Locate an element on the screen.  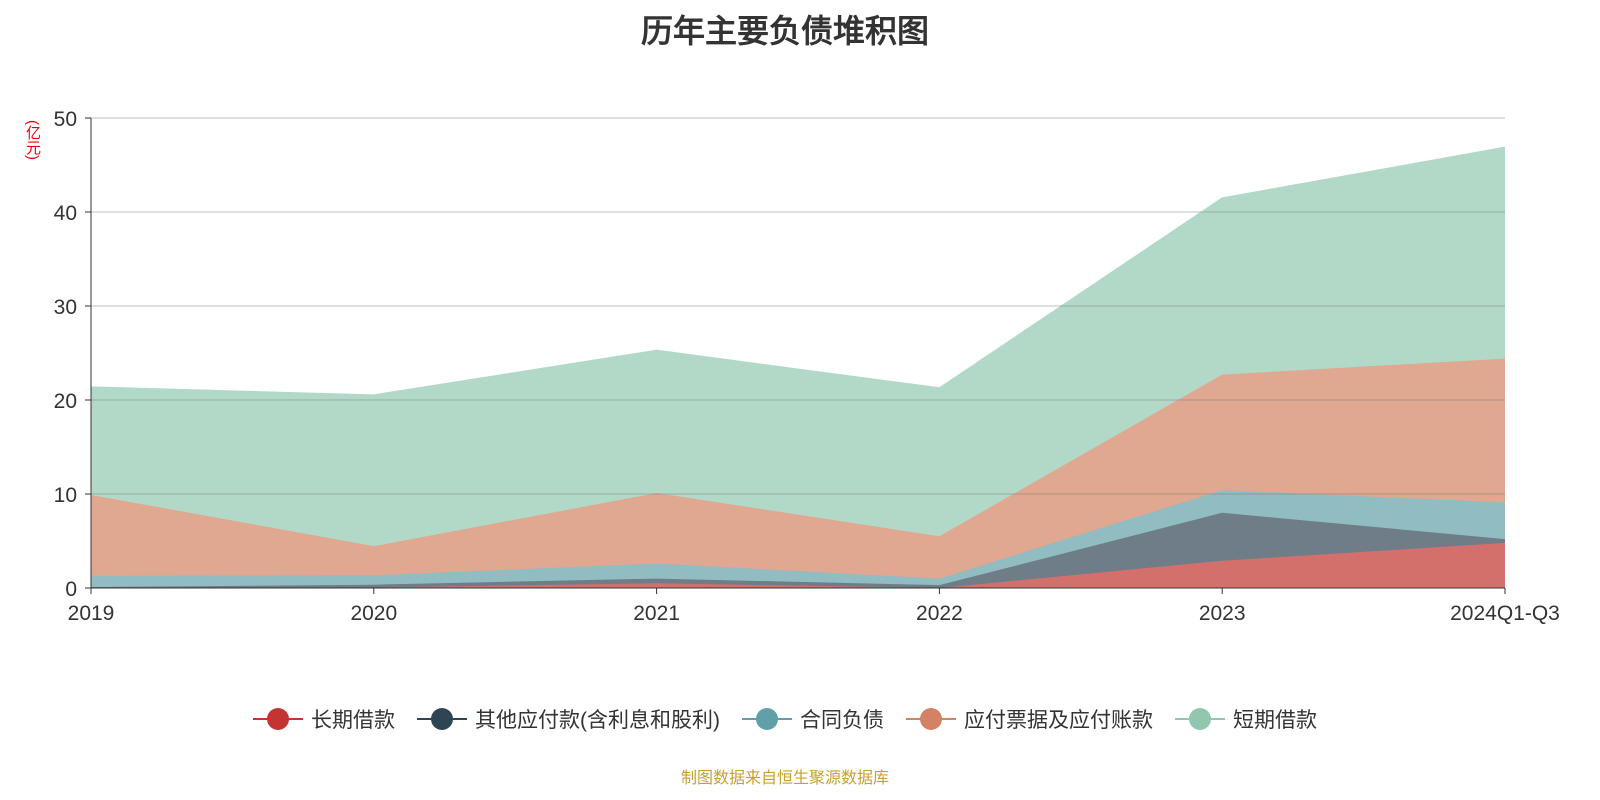
legend-label: 其他应付款(含利息和股利) is located at coordinates (597, 720).